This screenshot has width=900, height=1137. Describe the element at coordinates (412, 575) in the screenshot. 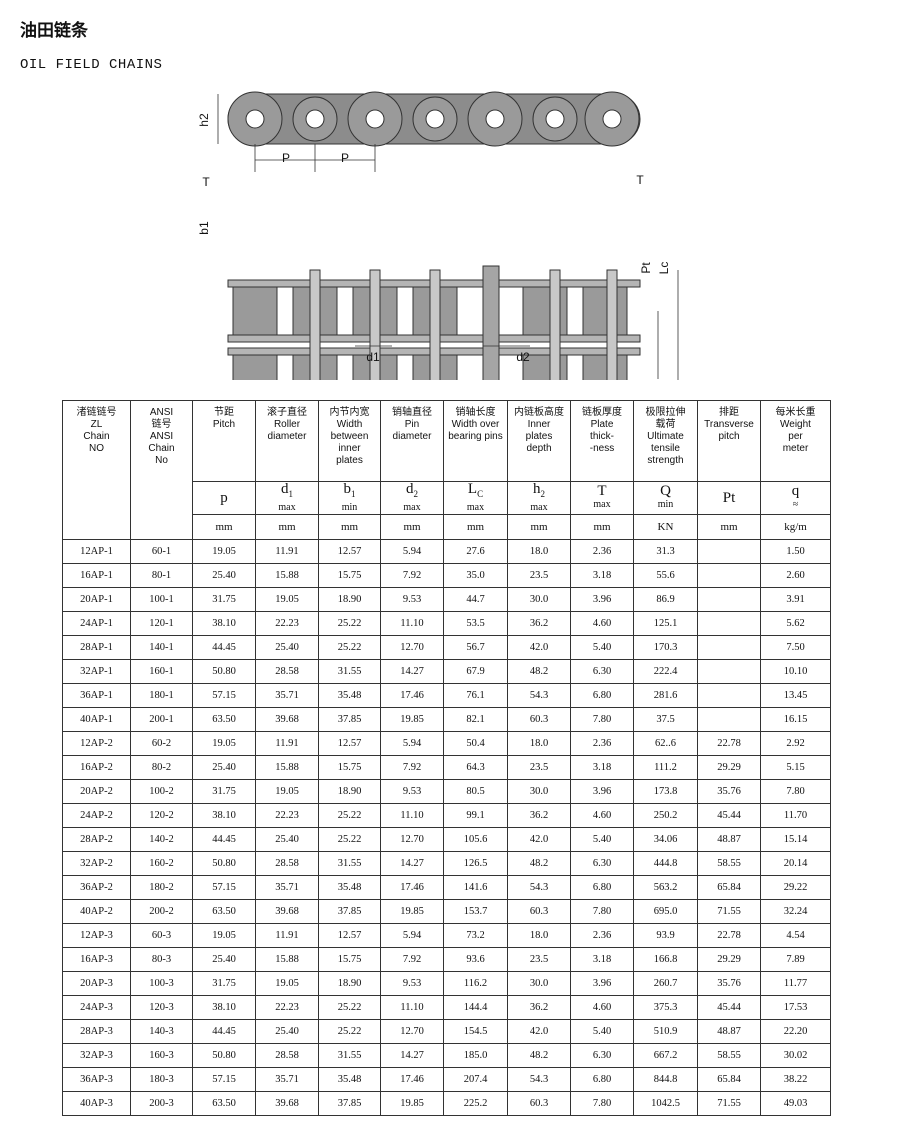

I see `data-cell: 7.92` at that location.